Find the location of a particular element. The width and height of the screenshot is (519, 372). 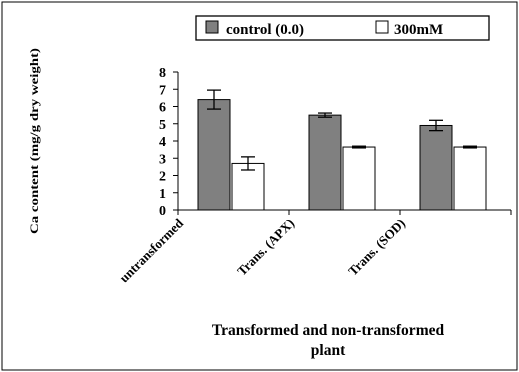

y-tick-label: 3 is located at coordinates (162, 159).